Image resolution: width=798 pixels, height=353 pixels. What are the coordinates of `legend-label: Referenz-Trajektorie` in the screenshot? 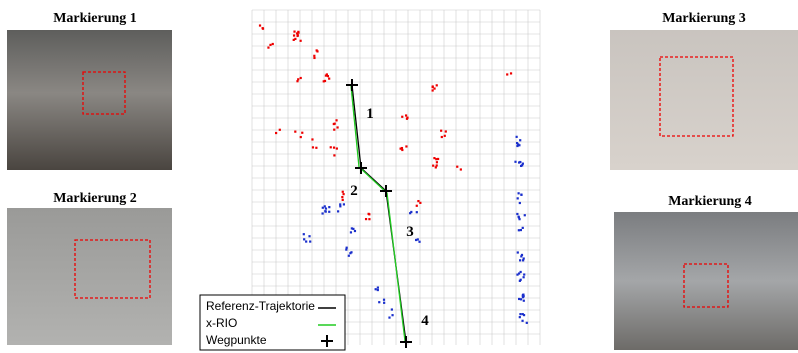 It's located at (260, 306).